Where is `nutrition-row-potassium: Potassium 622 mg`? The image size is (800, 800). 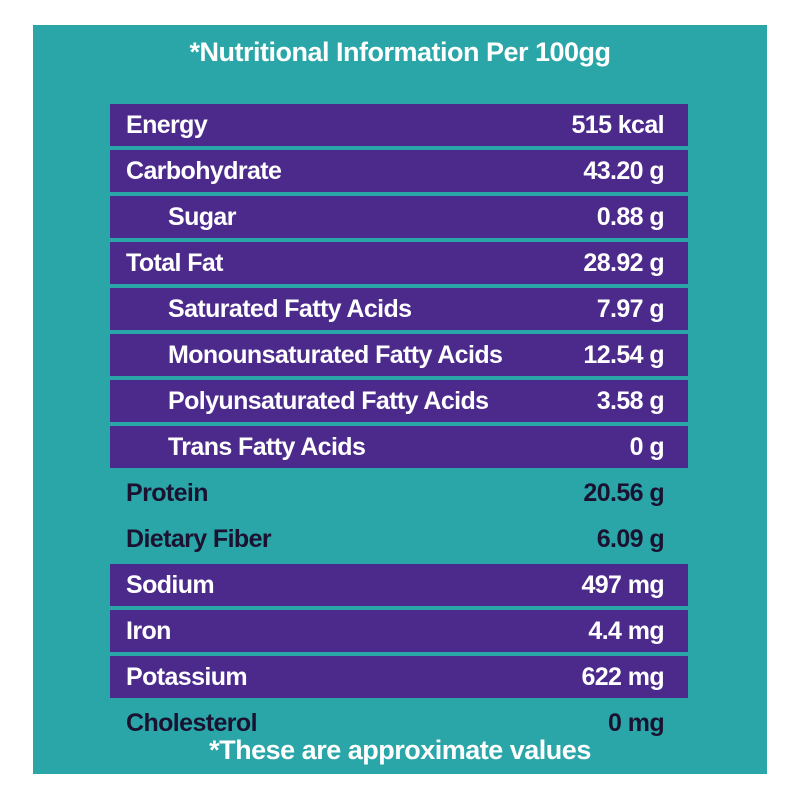
nutrition-row-potassium: Potassium 622 mg is located at coordinates (399, 677).